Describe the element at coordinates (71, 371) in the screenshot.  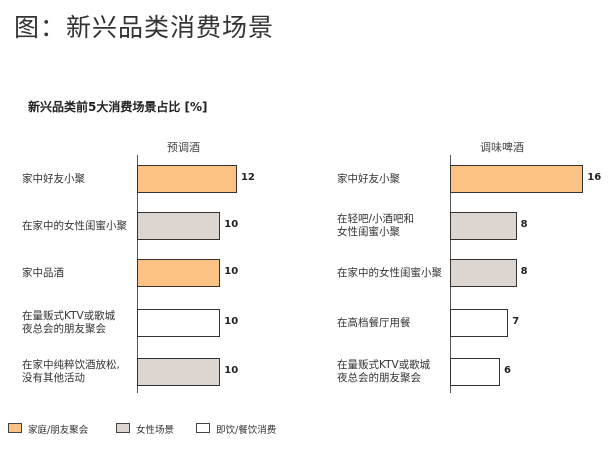
I see `category-label: 在家中纯粹饮酒放松, 没有其他活动` at that location.